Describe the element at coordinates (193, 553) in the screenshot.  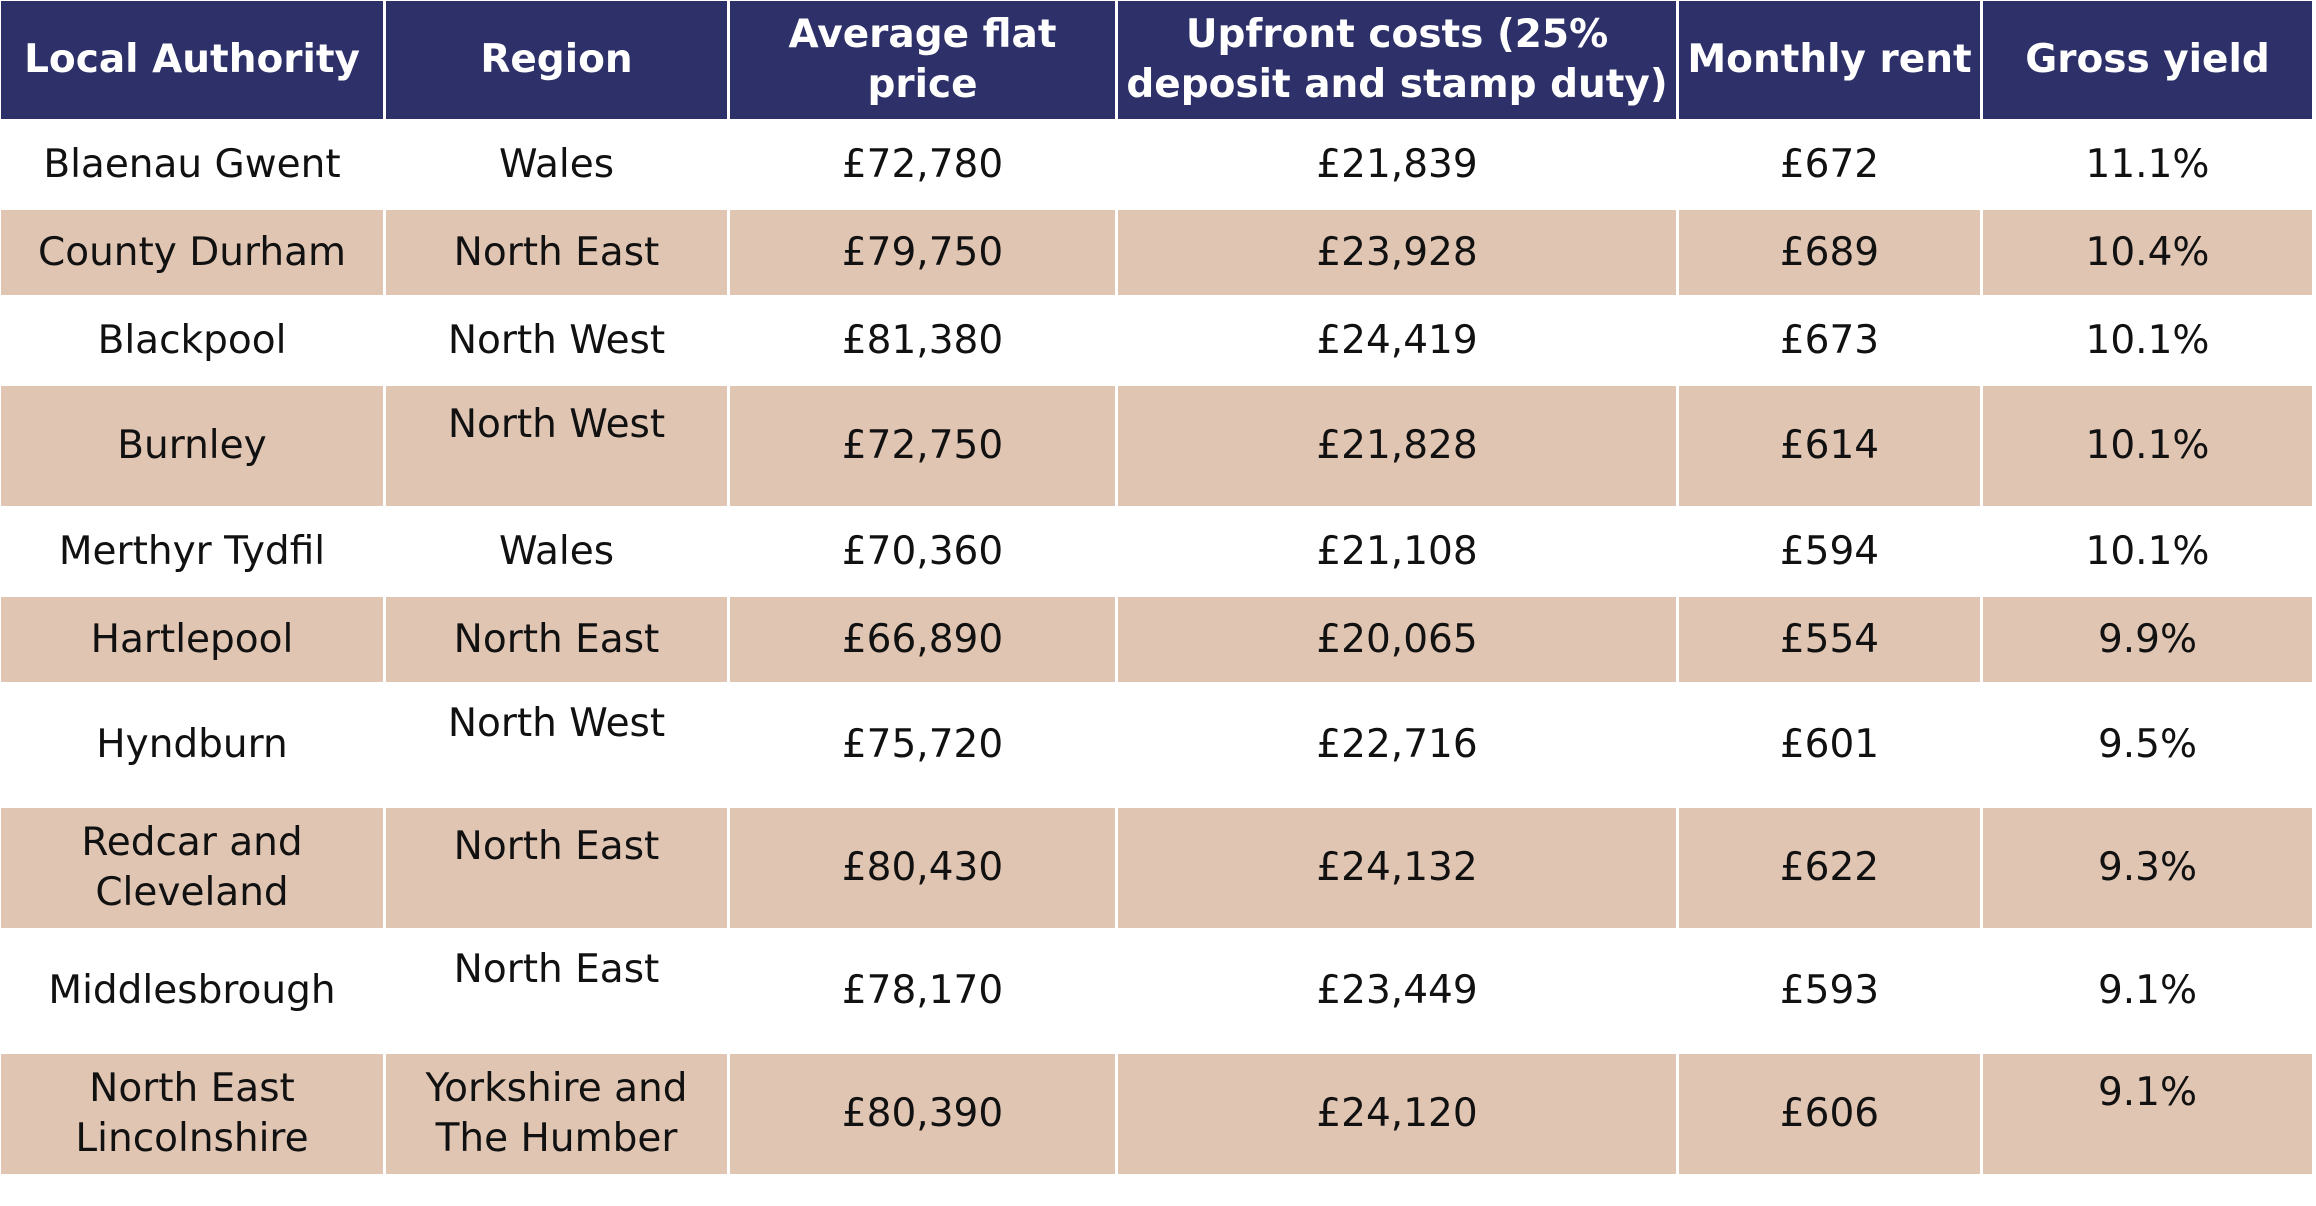
I see `cell-local-authority: Merthyr Tydfil` at that location.